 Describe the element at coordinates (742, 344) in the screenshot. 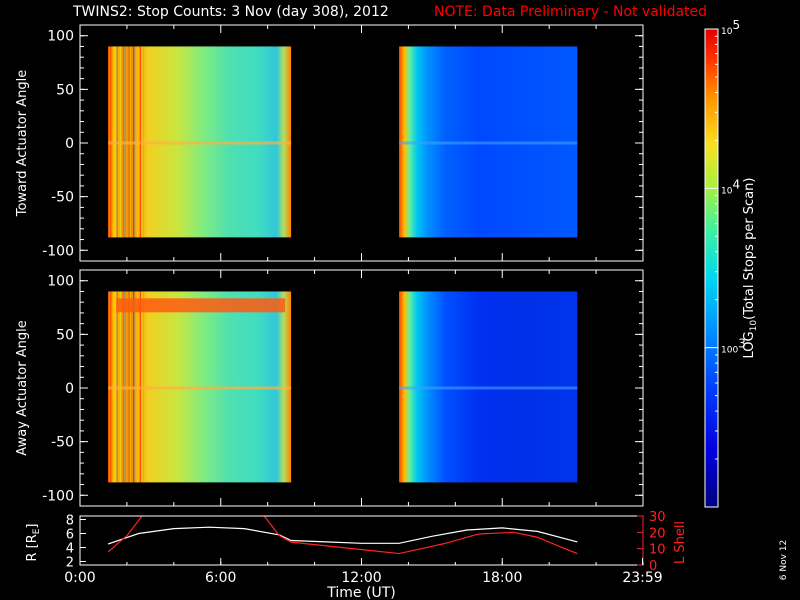

I see `tick-exp: 3` at that location.